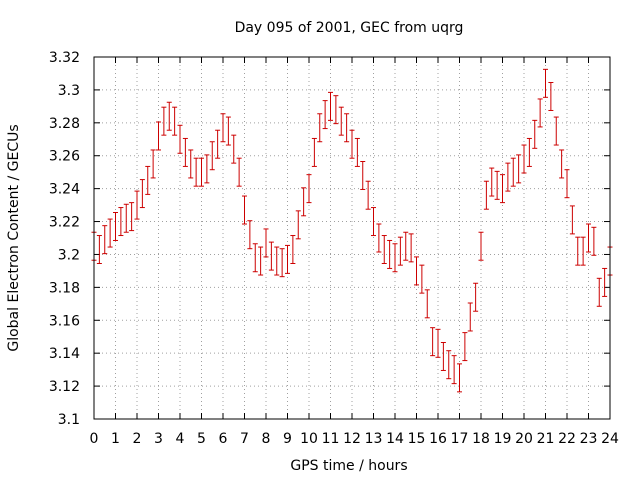 Image resolution: width=640 pixels, height=480 pixels. I want to click on y-tick-label: 3.18, so click(64, 288).